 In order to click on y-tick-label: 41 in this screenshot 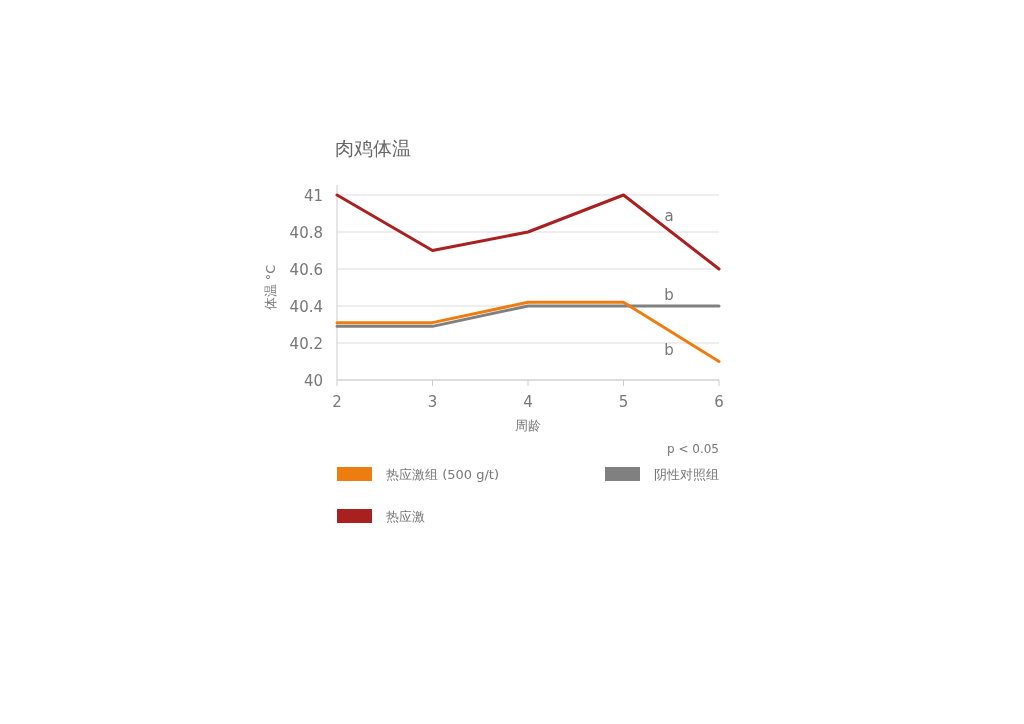, I will do `click(313, 196)`.